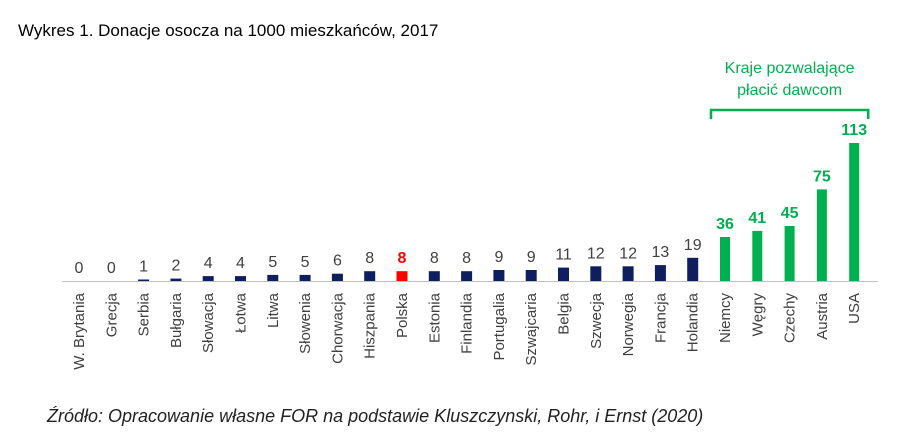 The height and width of the screenshot is (444, 913). What do you see at coordinates (531, 257) in the screenshot?
I see `value-label-szwajcaria: 9` at bounding box center [531, 257].